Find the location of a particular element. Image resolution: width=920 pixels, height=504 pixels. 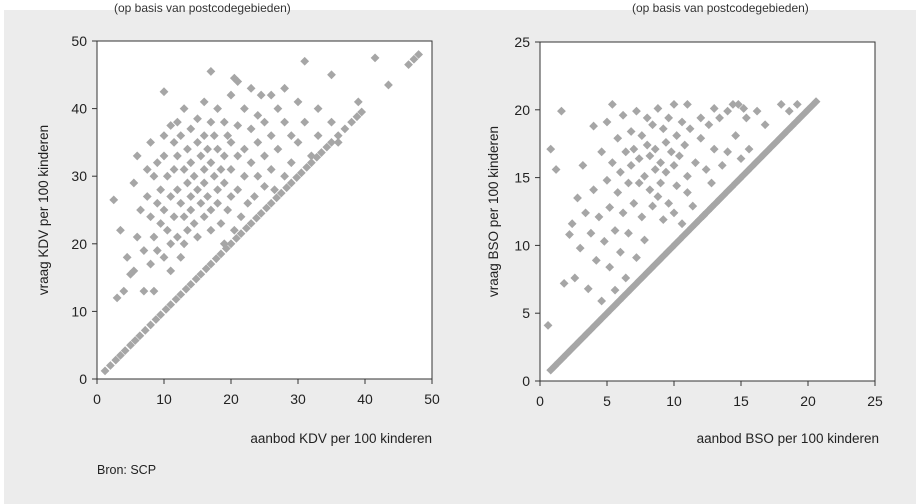

x-tick-label: 30 is located at coordinates (298, 399).